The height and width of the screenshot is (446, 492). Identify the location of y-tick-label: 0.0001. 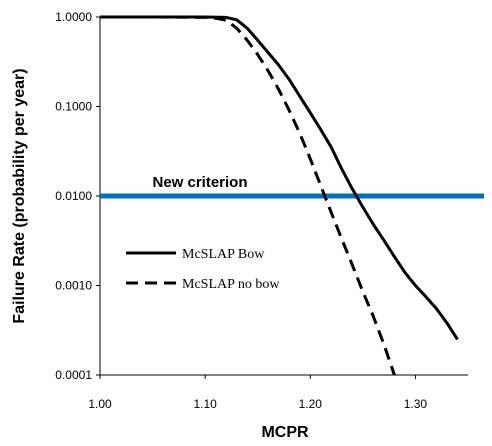
(73, 375).